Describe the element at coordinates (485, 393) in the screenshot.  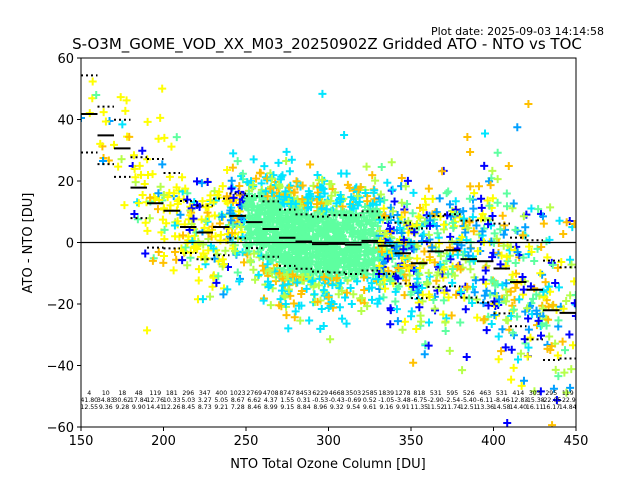
I see `bin-count-label: 463` at that location.